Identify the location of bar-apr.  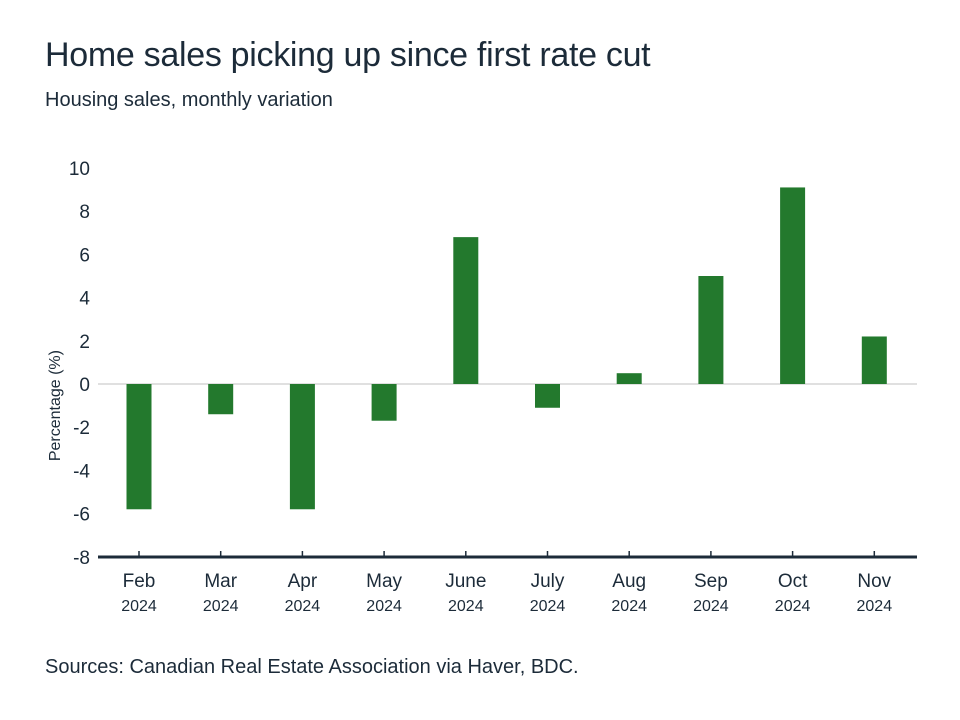
(302, 447).